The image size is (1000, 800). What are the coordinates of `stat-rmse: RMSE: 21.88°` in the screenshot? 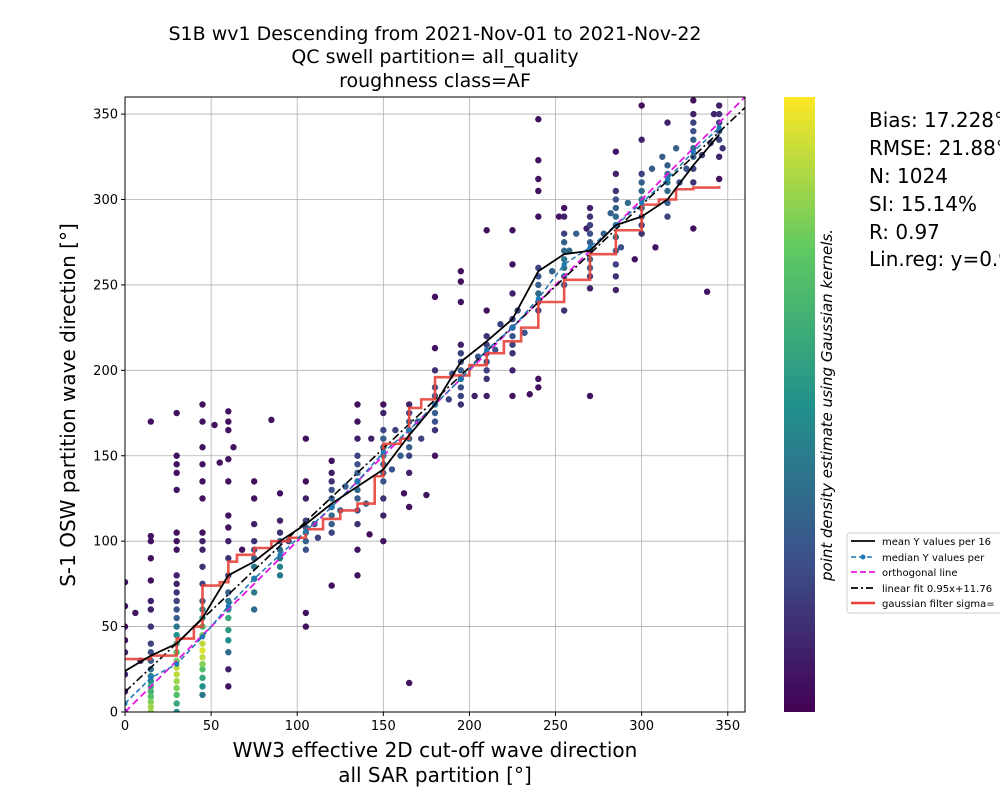 It's located at (934, 148).